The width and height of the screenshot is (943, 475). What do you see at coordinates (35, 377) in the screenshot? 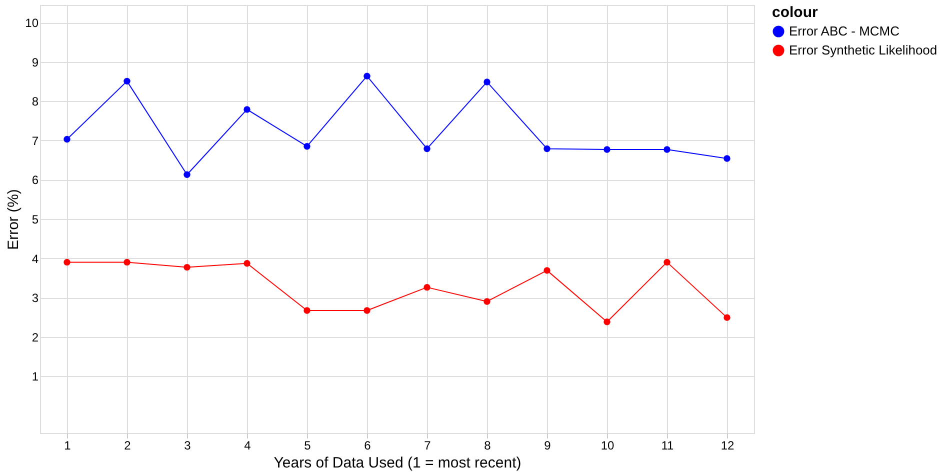
I see `y-tick-label: 1` at bounding box center [35, 377].